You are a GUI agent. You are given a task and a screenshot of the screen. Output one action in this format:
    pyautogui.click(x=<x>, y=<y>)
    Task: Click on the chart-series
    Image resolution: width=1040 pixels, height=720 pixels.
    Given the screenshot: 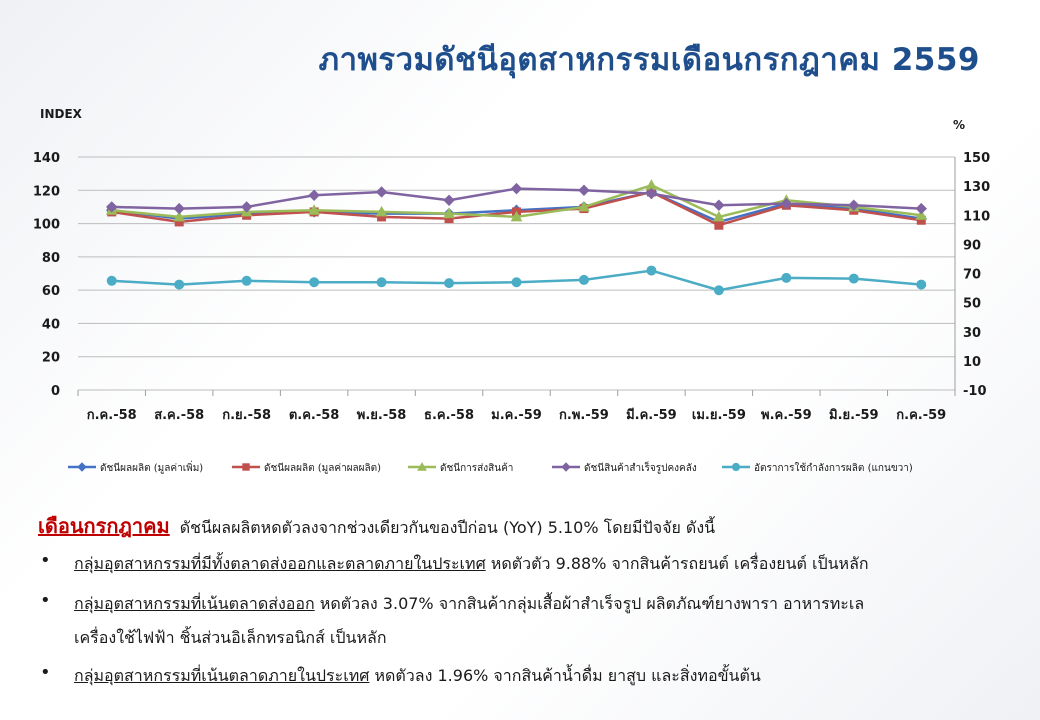 What is the action you would take?
    pyautogui.click(x=516, y=237)
    